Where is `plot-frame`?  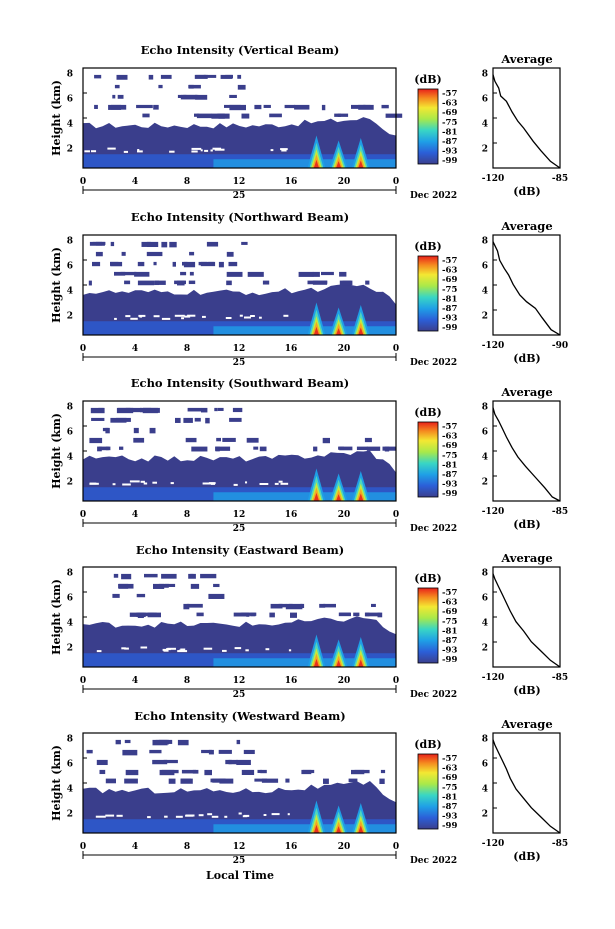 plot-frame is located at coordinates (239, 451).